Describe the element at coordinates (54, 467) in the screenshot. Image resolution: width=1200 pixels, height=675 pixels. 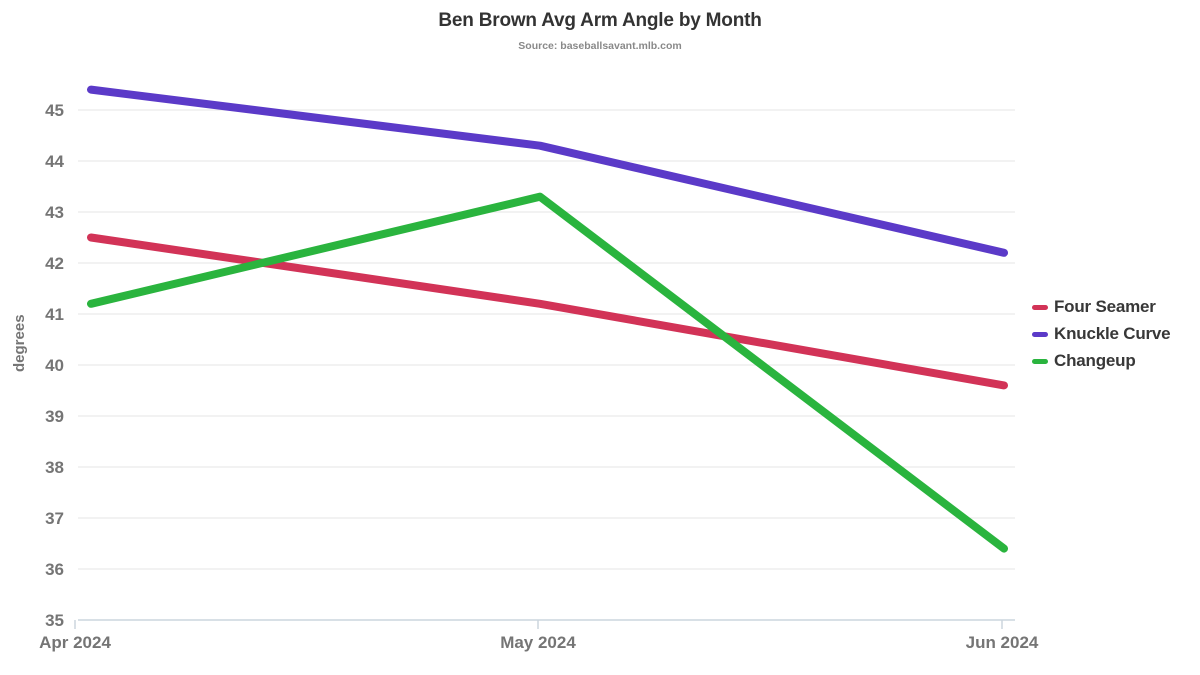
I see `y-tick-label: 38` at that location.